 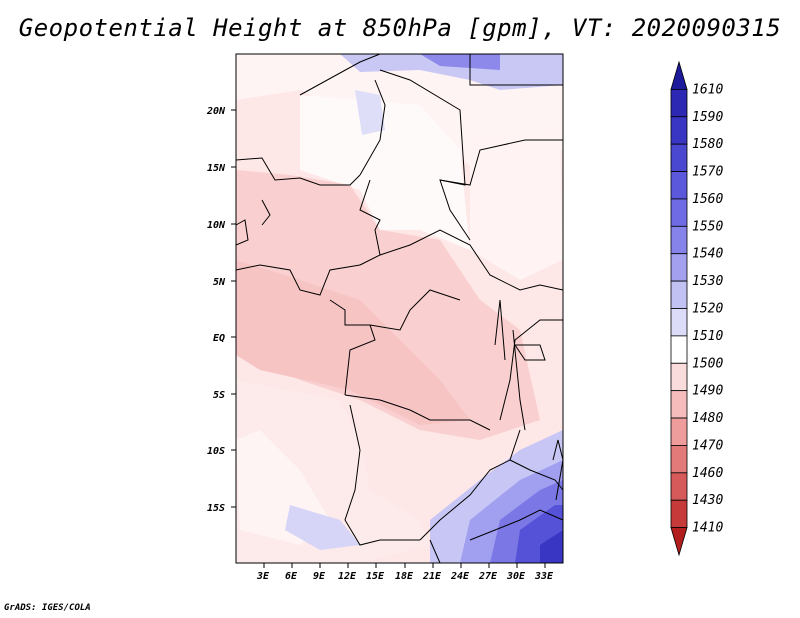 I want to click on colorbar-label: 1490, so click(x=707, y=391).